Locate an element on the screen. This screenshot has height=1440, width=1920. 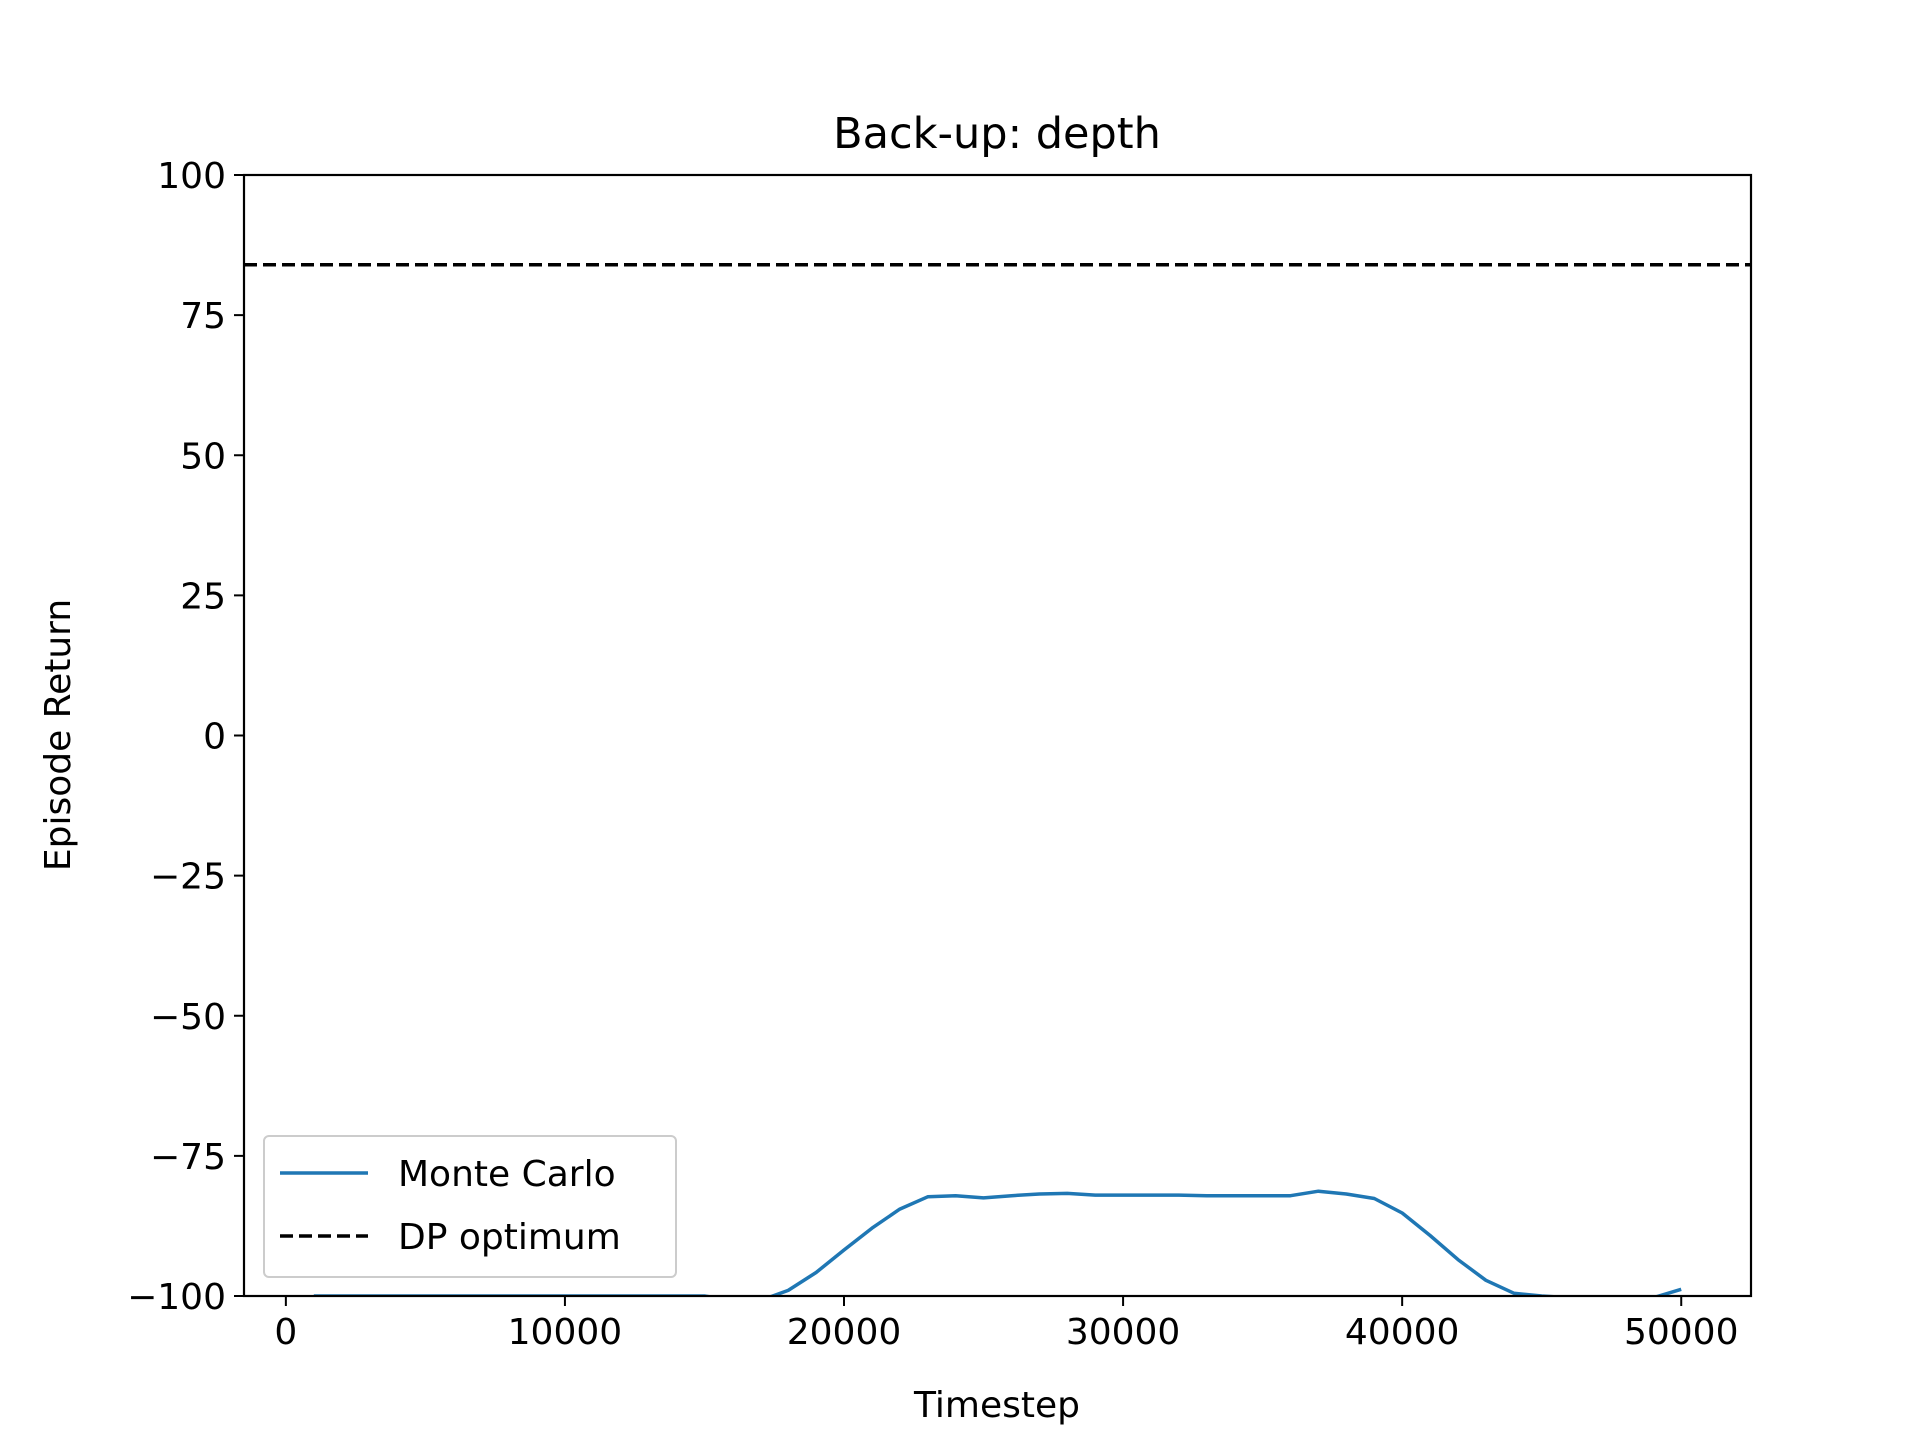
legend-label-dp-optimum: DP optimum is located at coordinates (509, 1237).